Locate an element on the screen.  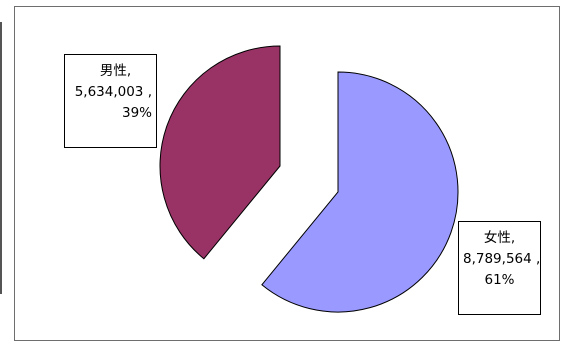
data-label-male-percent: 39% is located at coordinates (136, 113).